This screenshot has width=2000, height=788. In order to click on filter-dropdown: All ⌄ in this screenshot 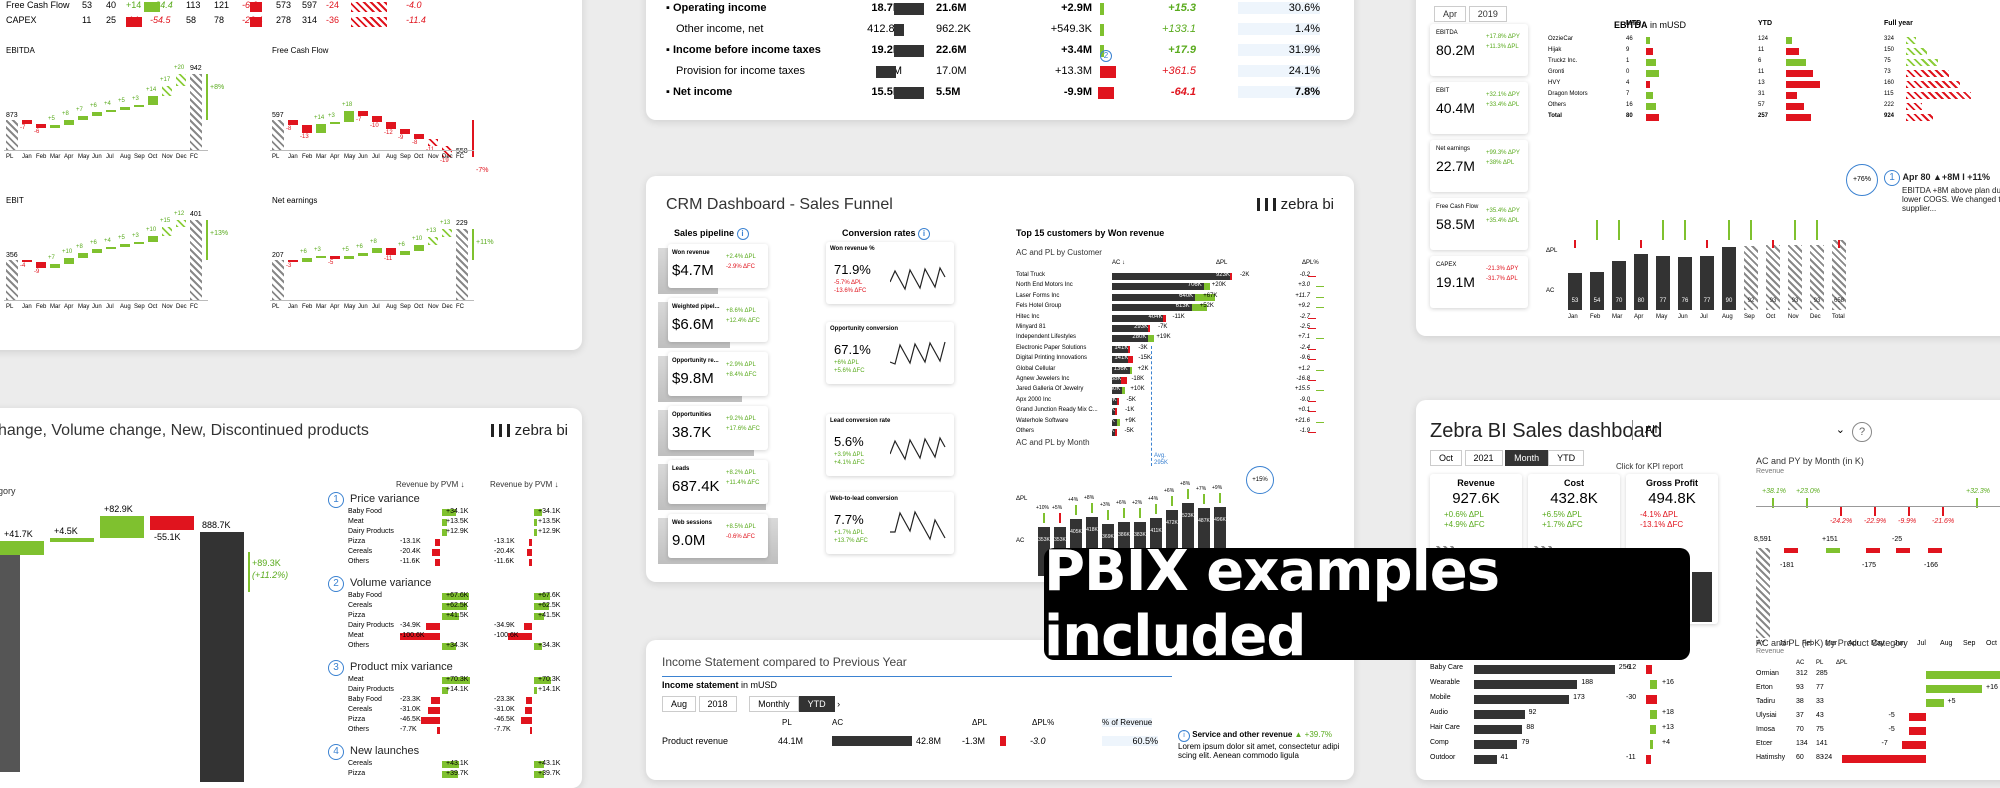, I will do `click(1738, 430)`.